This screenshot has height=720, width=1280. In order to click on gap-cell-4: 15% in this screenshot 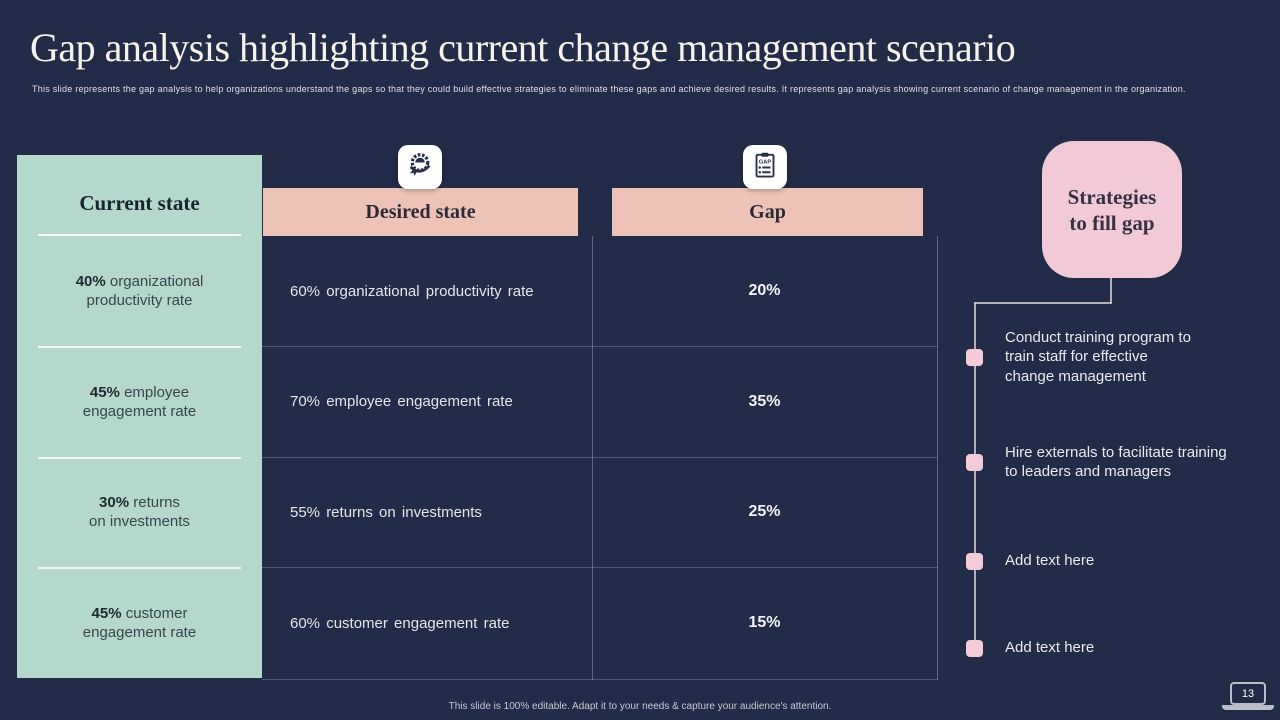, I will do `click(764, 622)`.